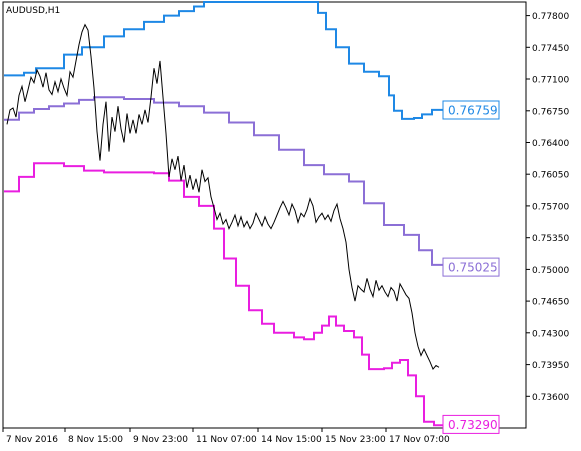  What do you see at coordinates (550, 398) in the screenshot?
I see `y-tick-label: 0.73600` at bounding box center [550, 398].